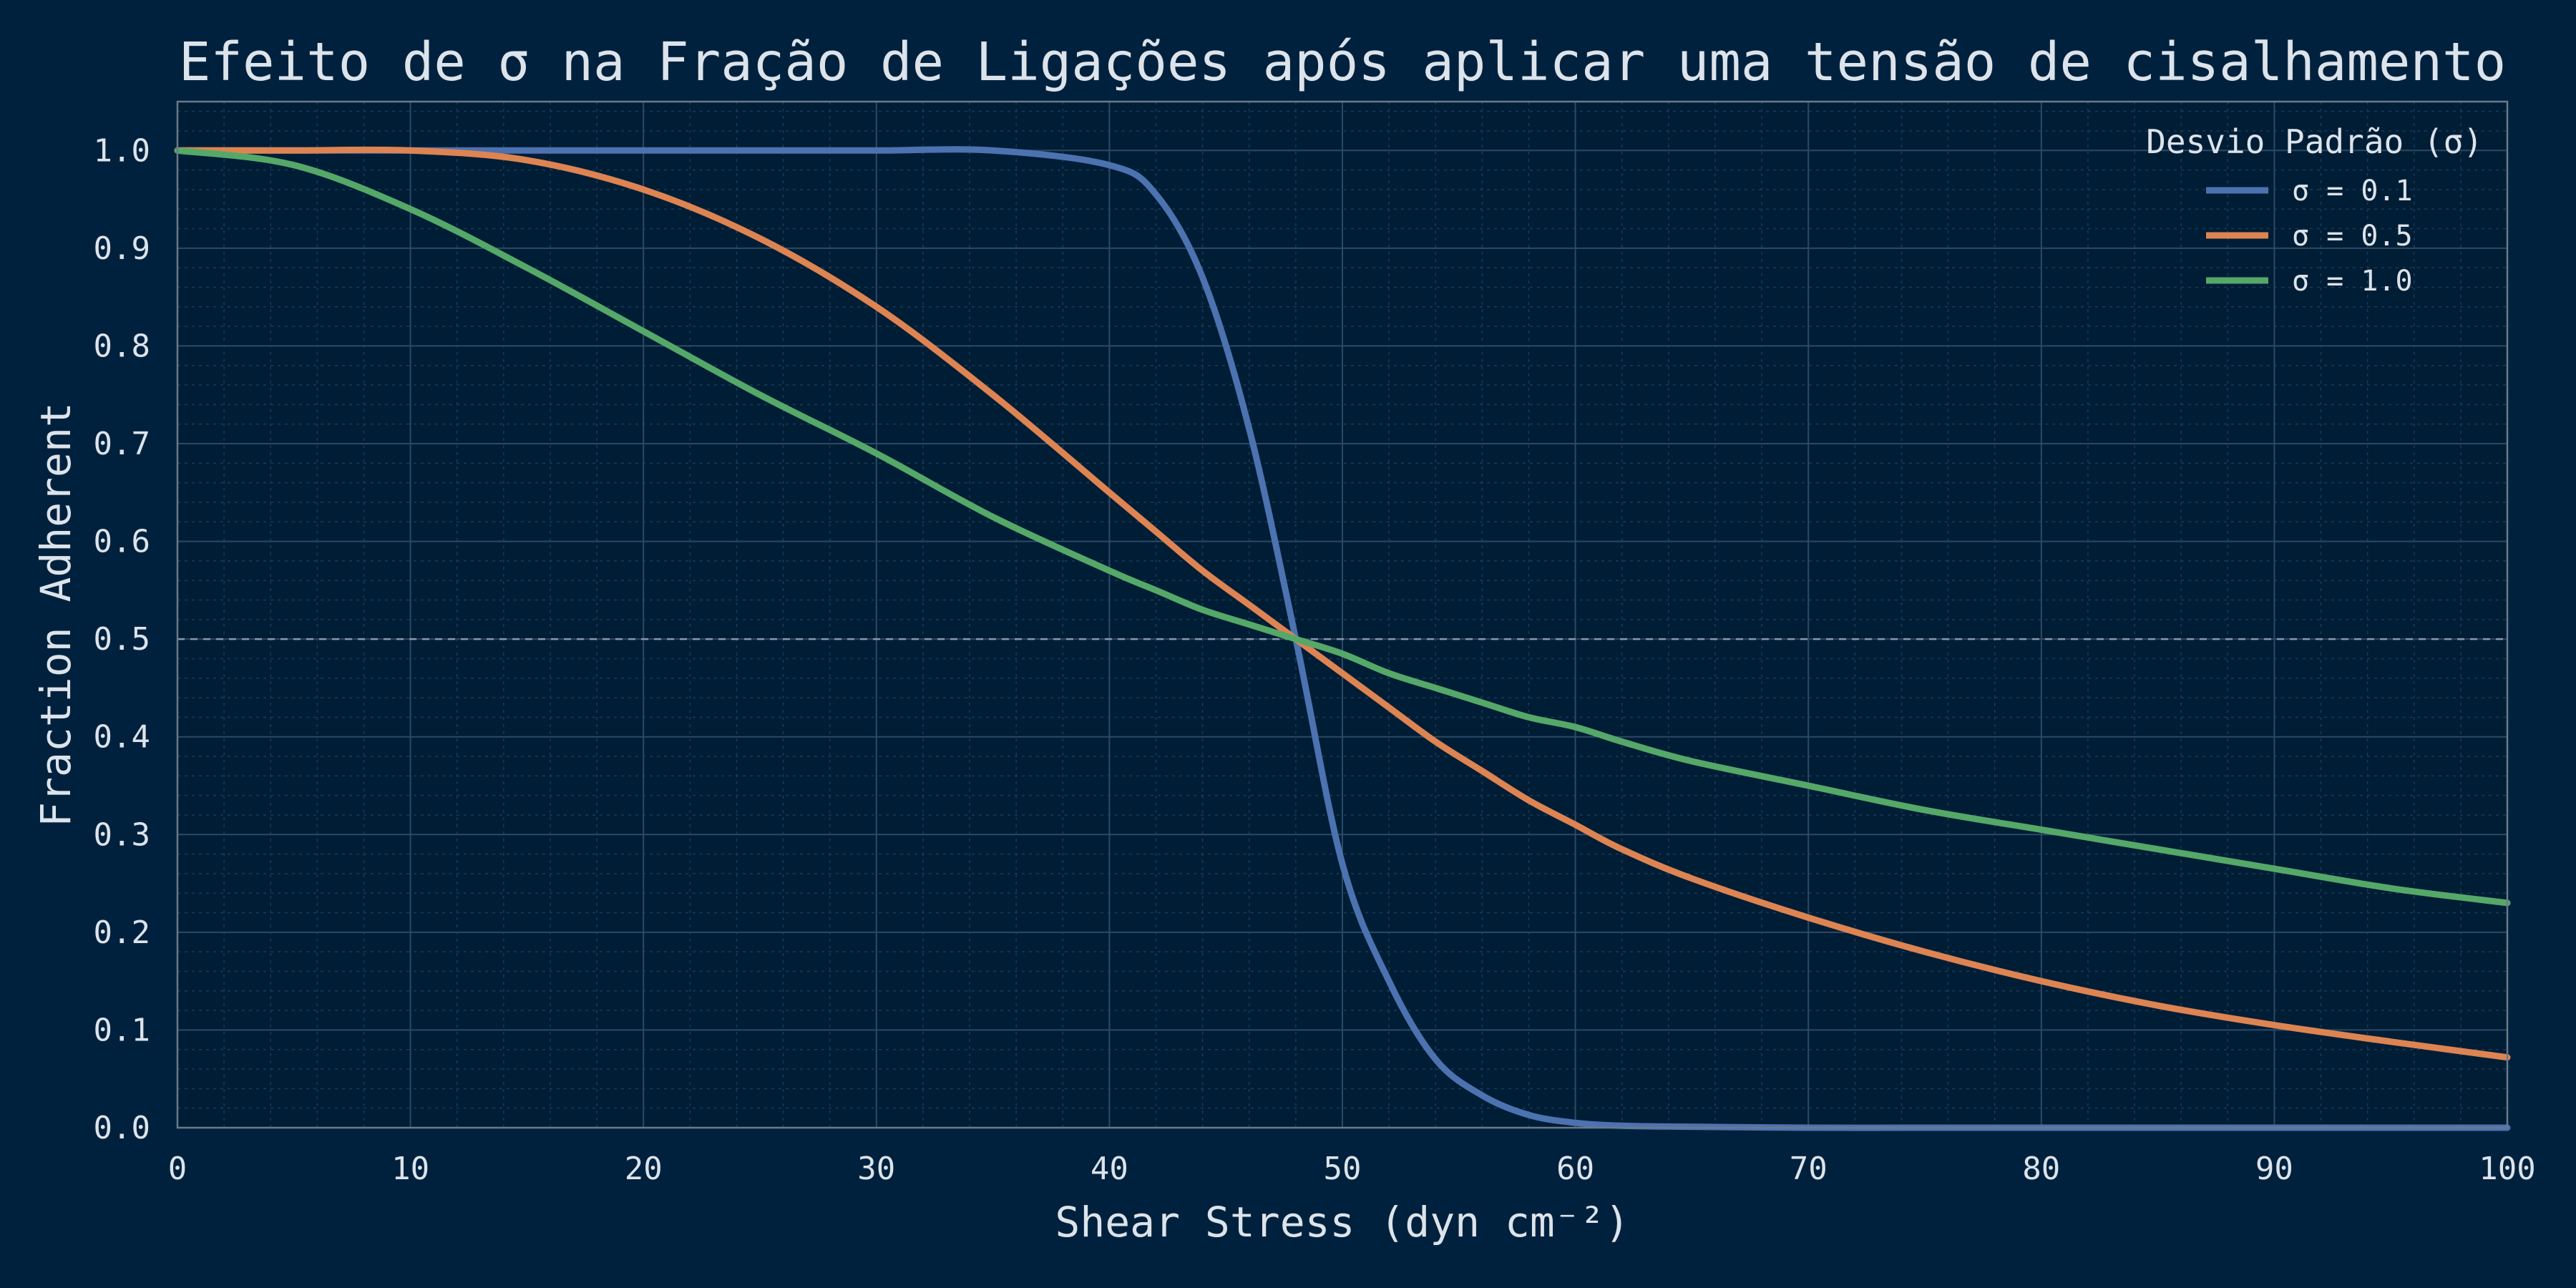  I want to click on y-tick-label: 0.3, so click(122, 834).